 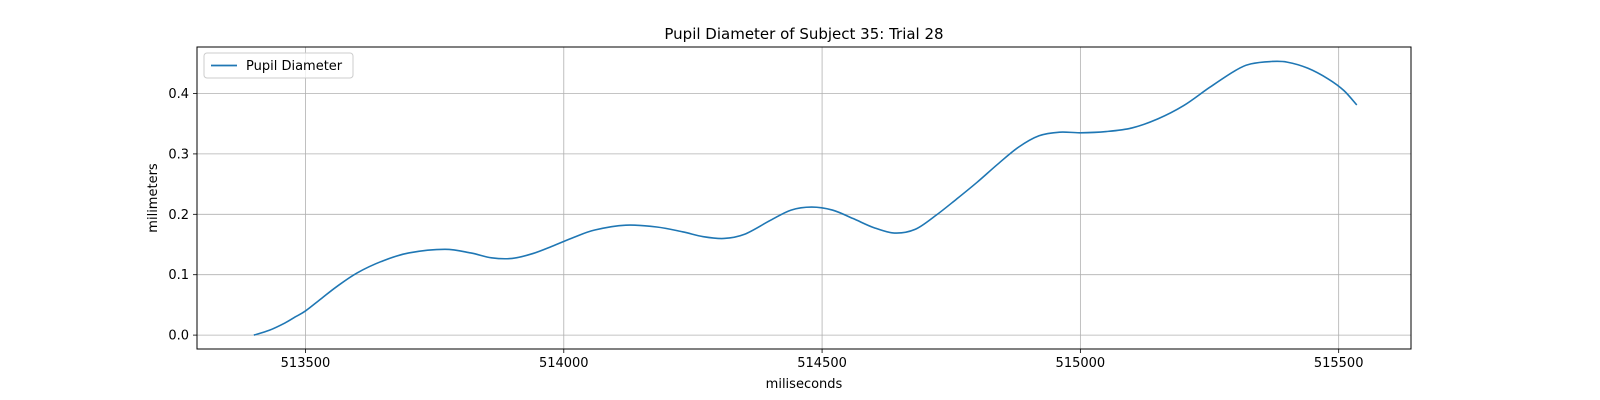 I want to click on legend-label-pupil-diameter: Pupil Diameter, so click(x=294, y=66).